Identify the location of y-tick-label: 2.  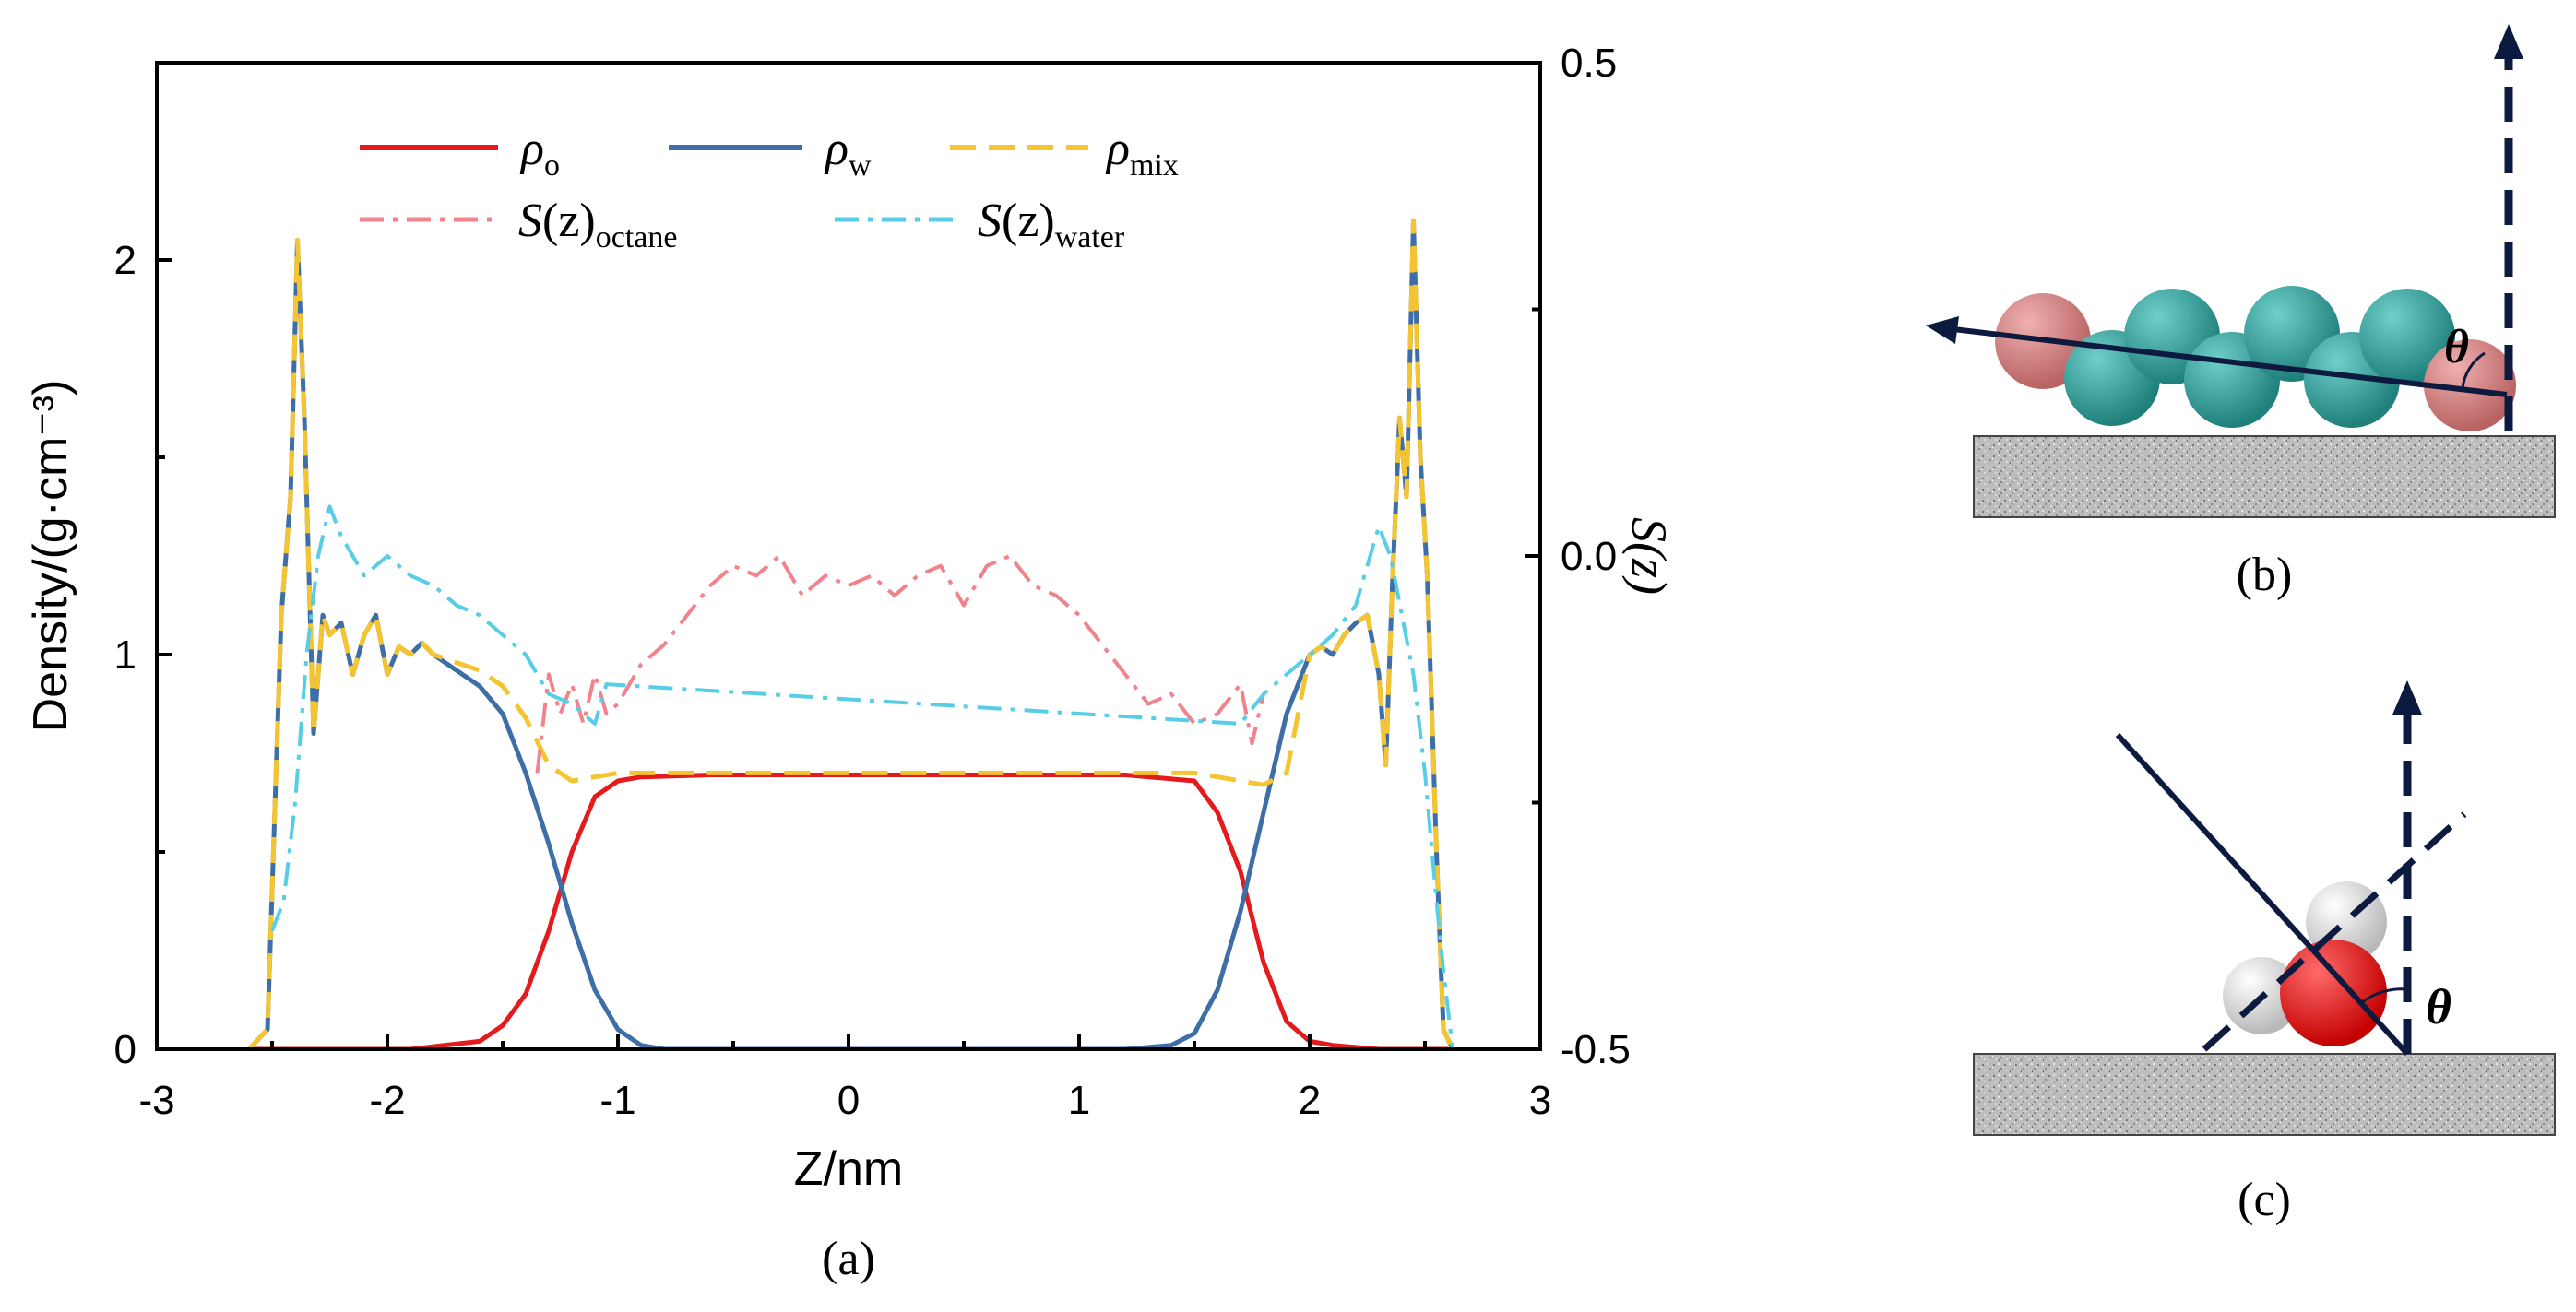
(125, 260).